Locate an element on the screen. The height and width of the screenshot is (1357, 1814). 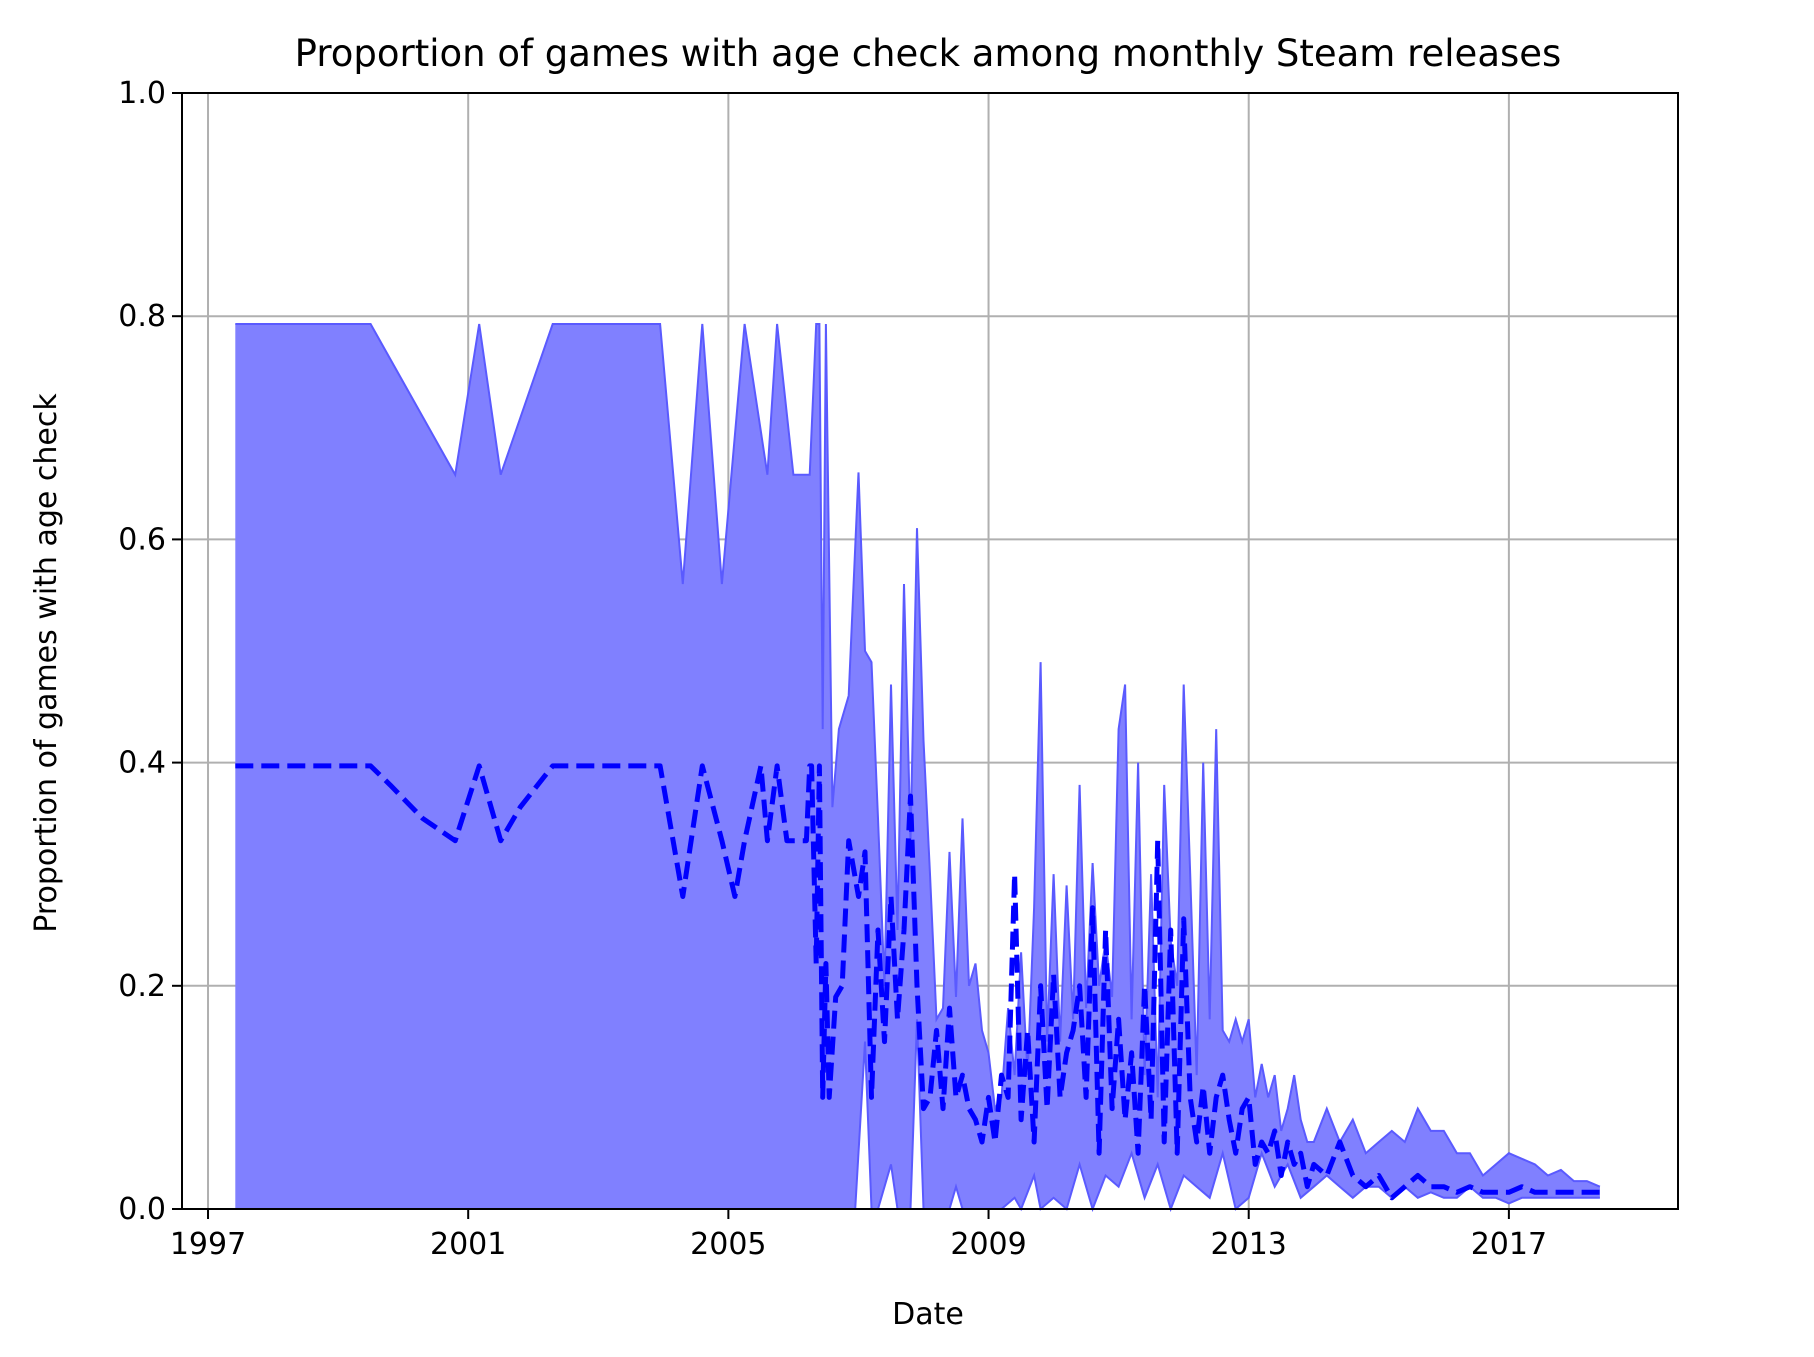
x-tick-label: 1997 is located at coordinates (208, 1244).